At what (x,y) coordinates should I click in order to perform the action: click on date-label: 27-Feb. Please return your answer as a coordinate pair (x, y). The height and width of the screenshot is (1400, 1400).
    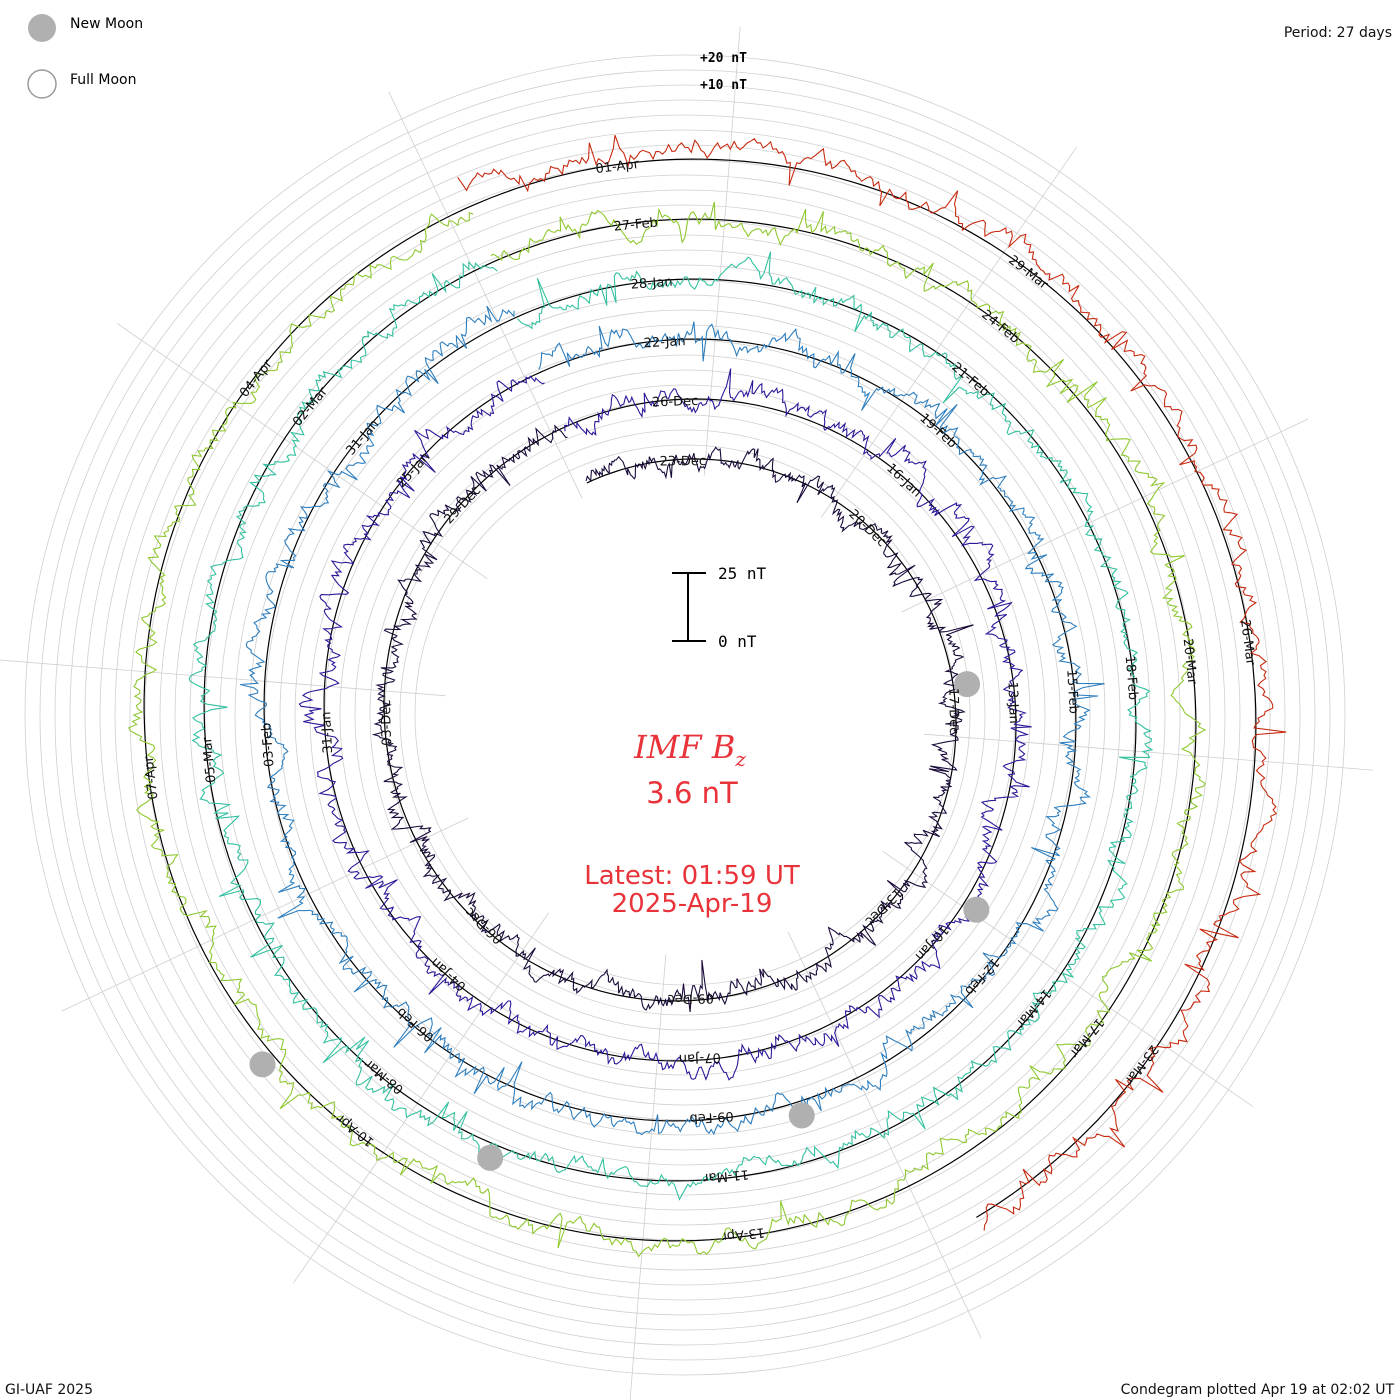
    Looking at the image, I should click on (636, 224).